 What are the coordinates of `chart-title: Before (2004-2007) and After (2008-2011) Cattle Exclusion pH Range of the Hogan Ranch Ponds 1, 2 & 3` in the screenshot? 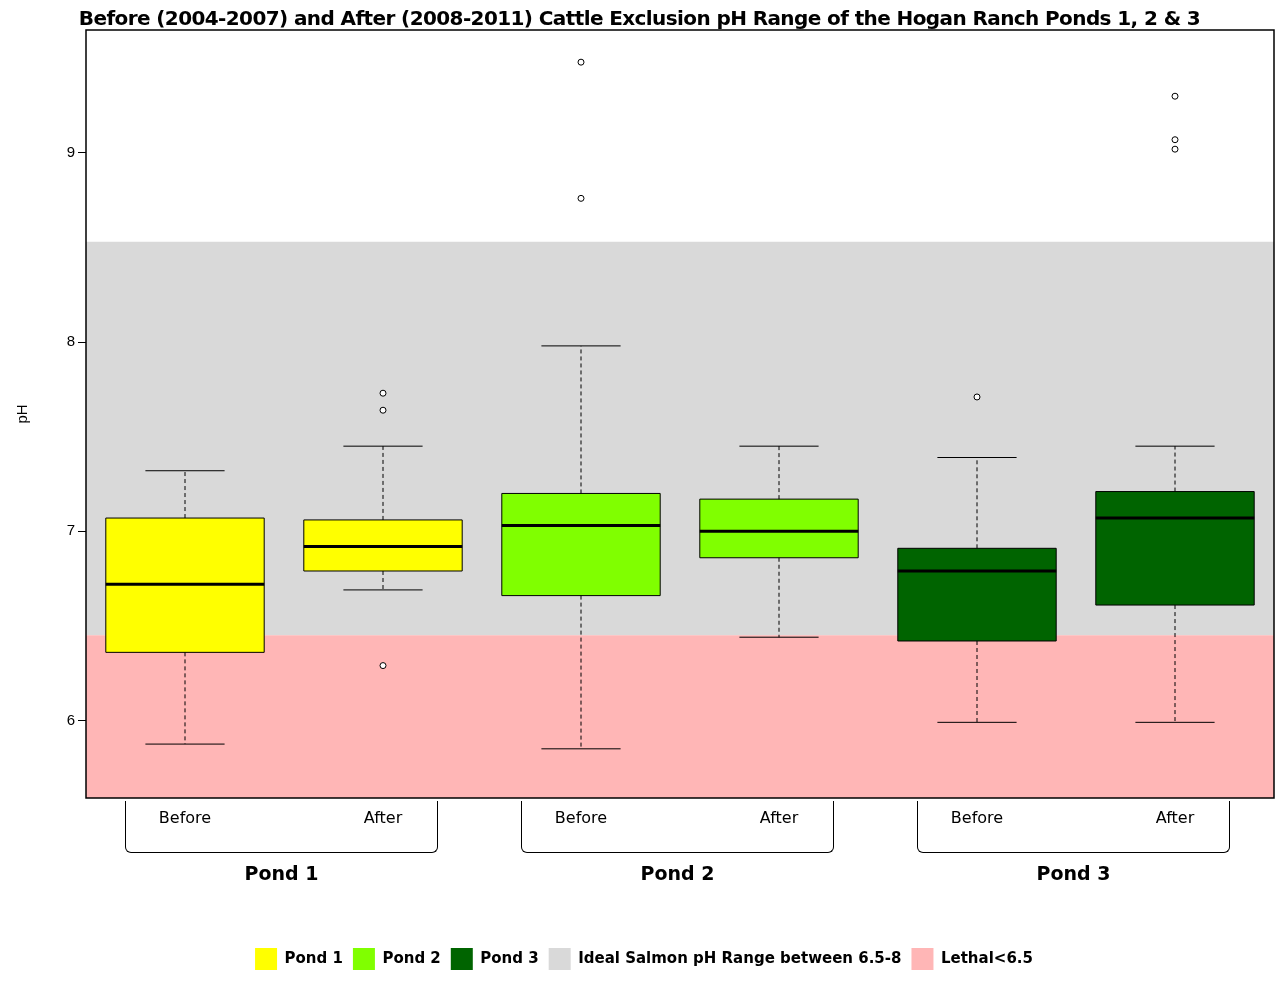 It's located at (639, 18).